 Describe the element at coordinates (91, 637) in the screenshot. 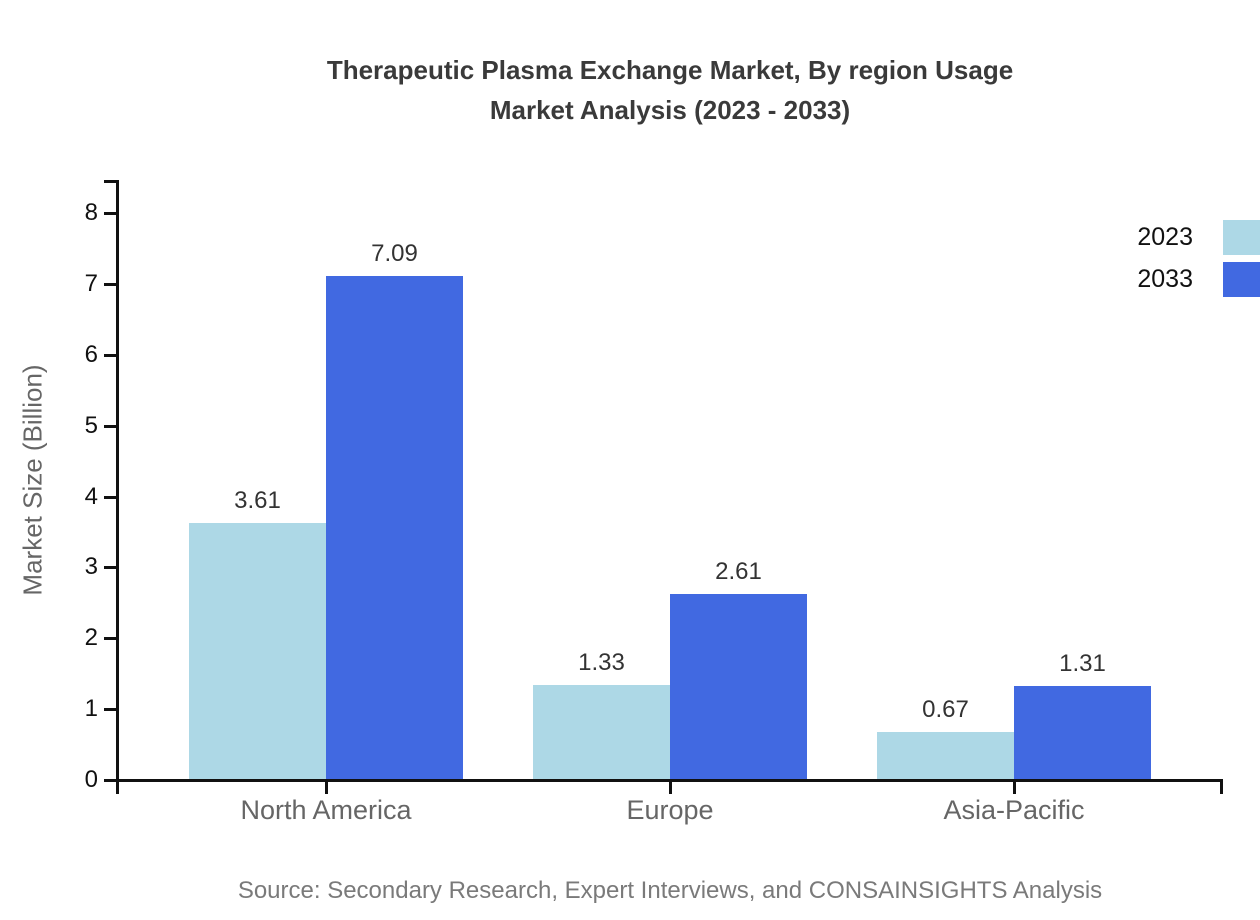

I see `y-tick-label: 2` at that location.